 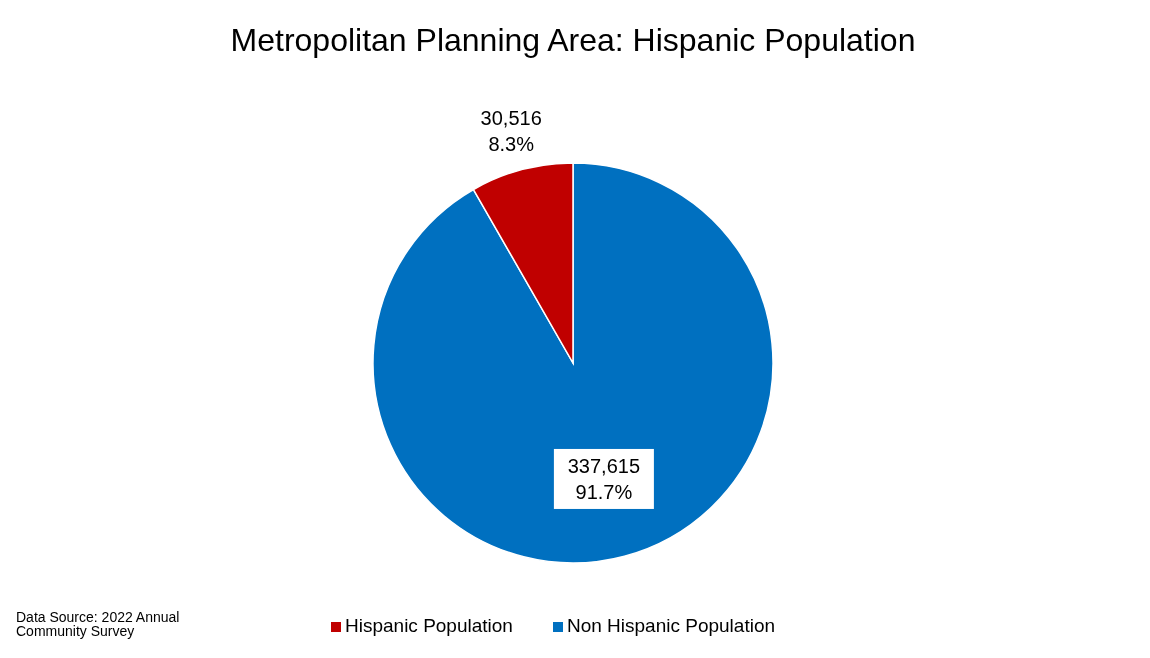 I want to click on chart-title: Metropolitan Planning Area: Hispanic Population, so click(x=573, y=40).